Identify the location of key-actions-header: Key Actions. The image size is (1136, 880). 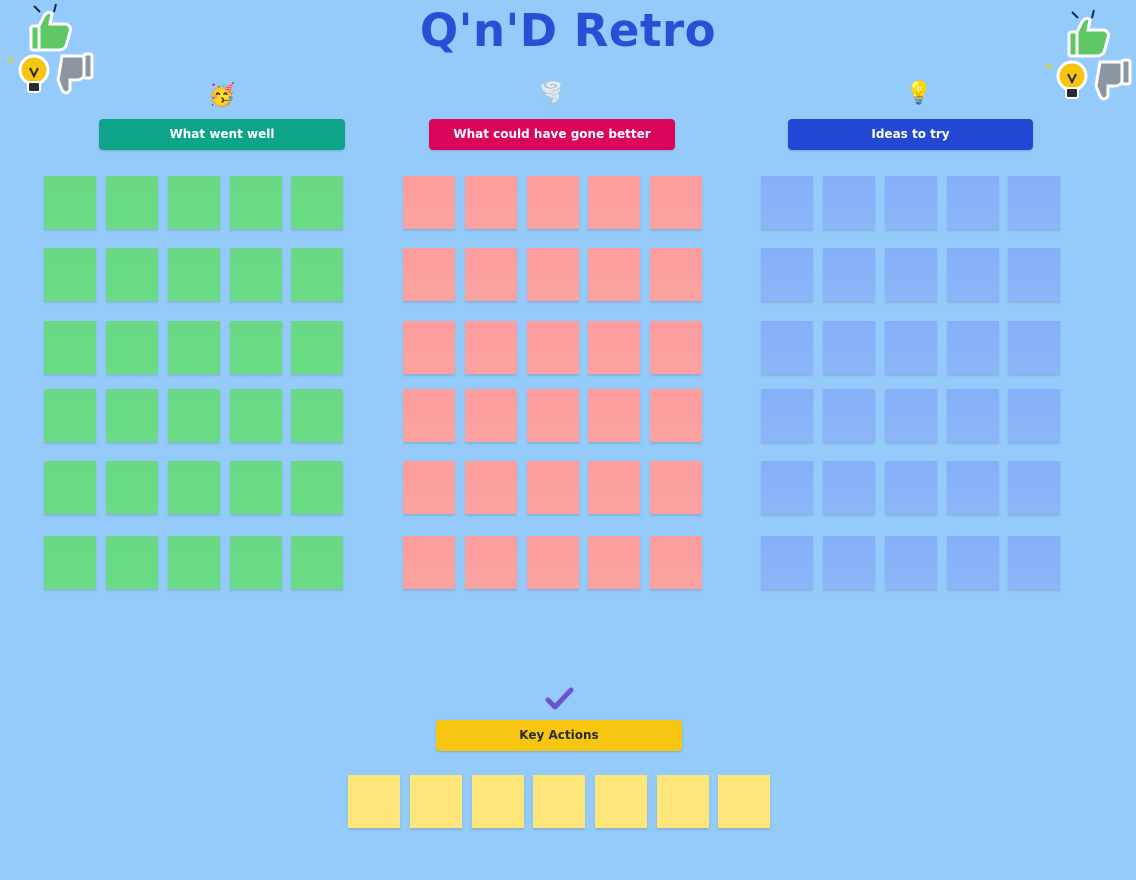
(559, 735).